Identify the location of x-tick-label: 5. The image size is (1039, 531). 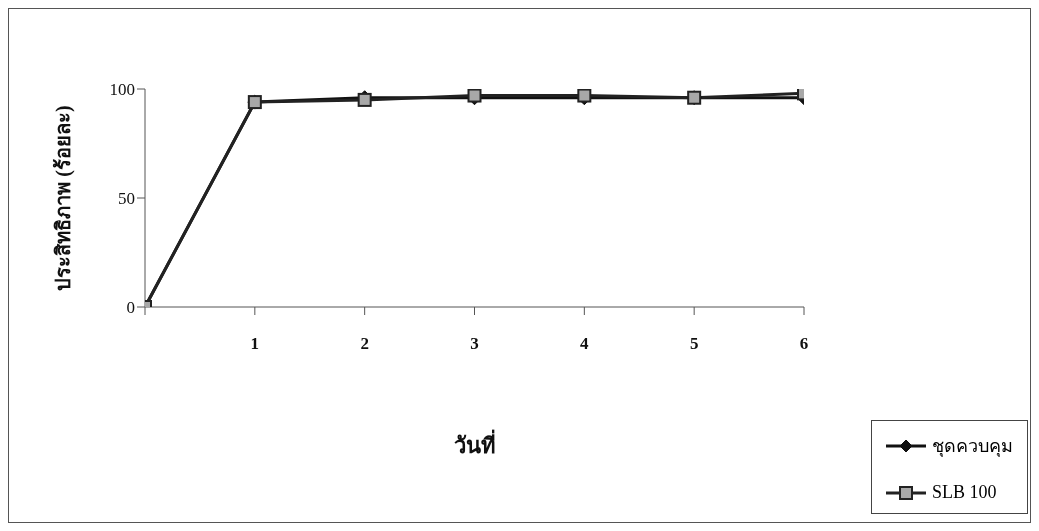
(694, 344).